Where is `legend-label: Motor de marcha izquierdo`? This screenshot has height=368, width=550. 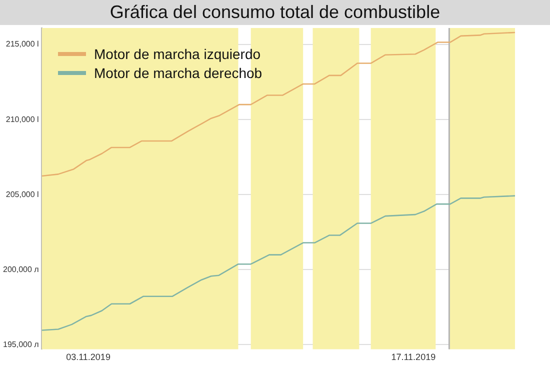 legend-label: Motor de marcha izquierdo is located at coordinates (177, 54).